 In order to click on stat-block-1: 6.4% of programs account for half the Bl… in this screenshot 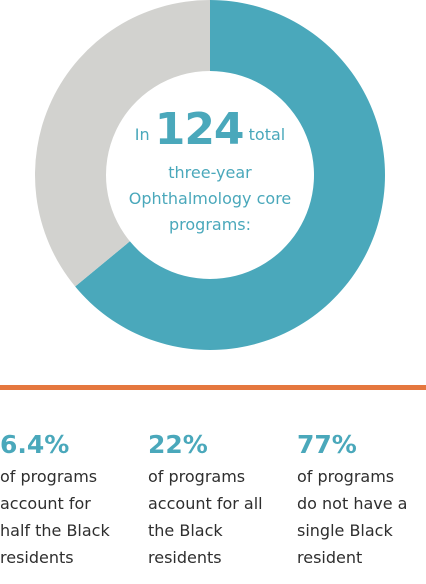, I will do `click(67, 499)`.